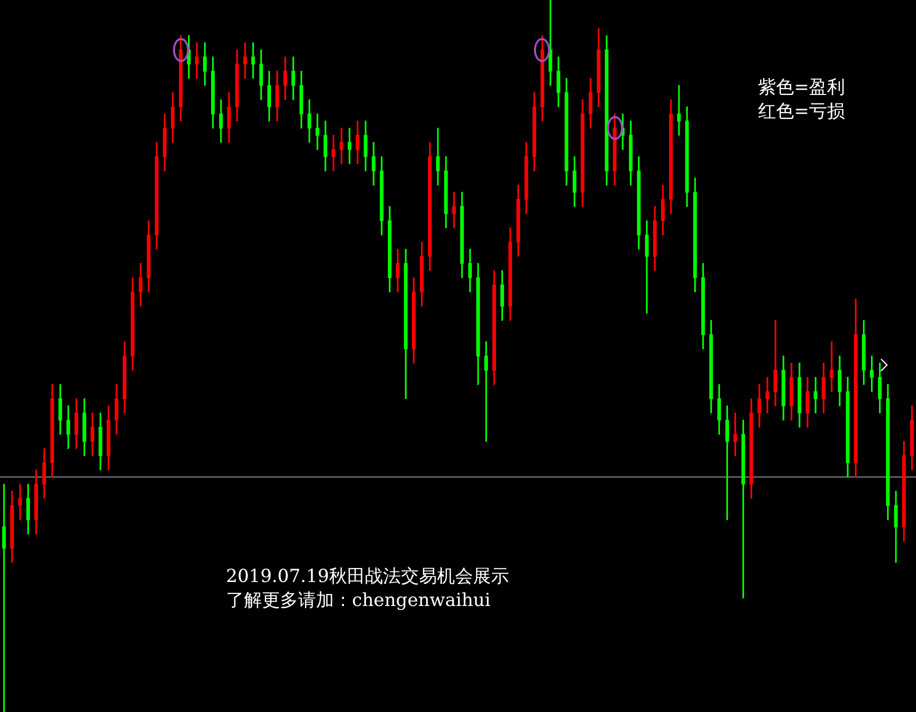 Image resolution: width=916 pixels, height=712 pixels. What do you see at coordinates (802, 88) in the screenshot?
I see `annotation: 紫色=盈利` at bounding box center [802, 88].